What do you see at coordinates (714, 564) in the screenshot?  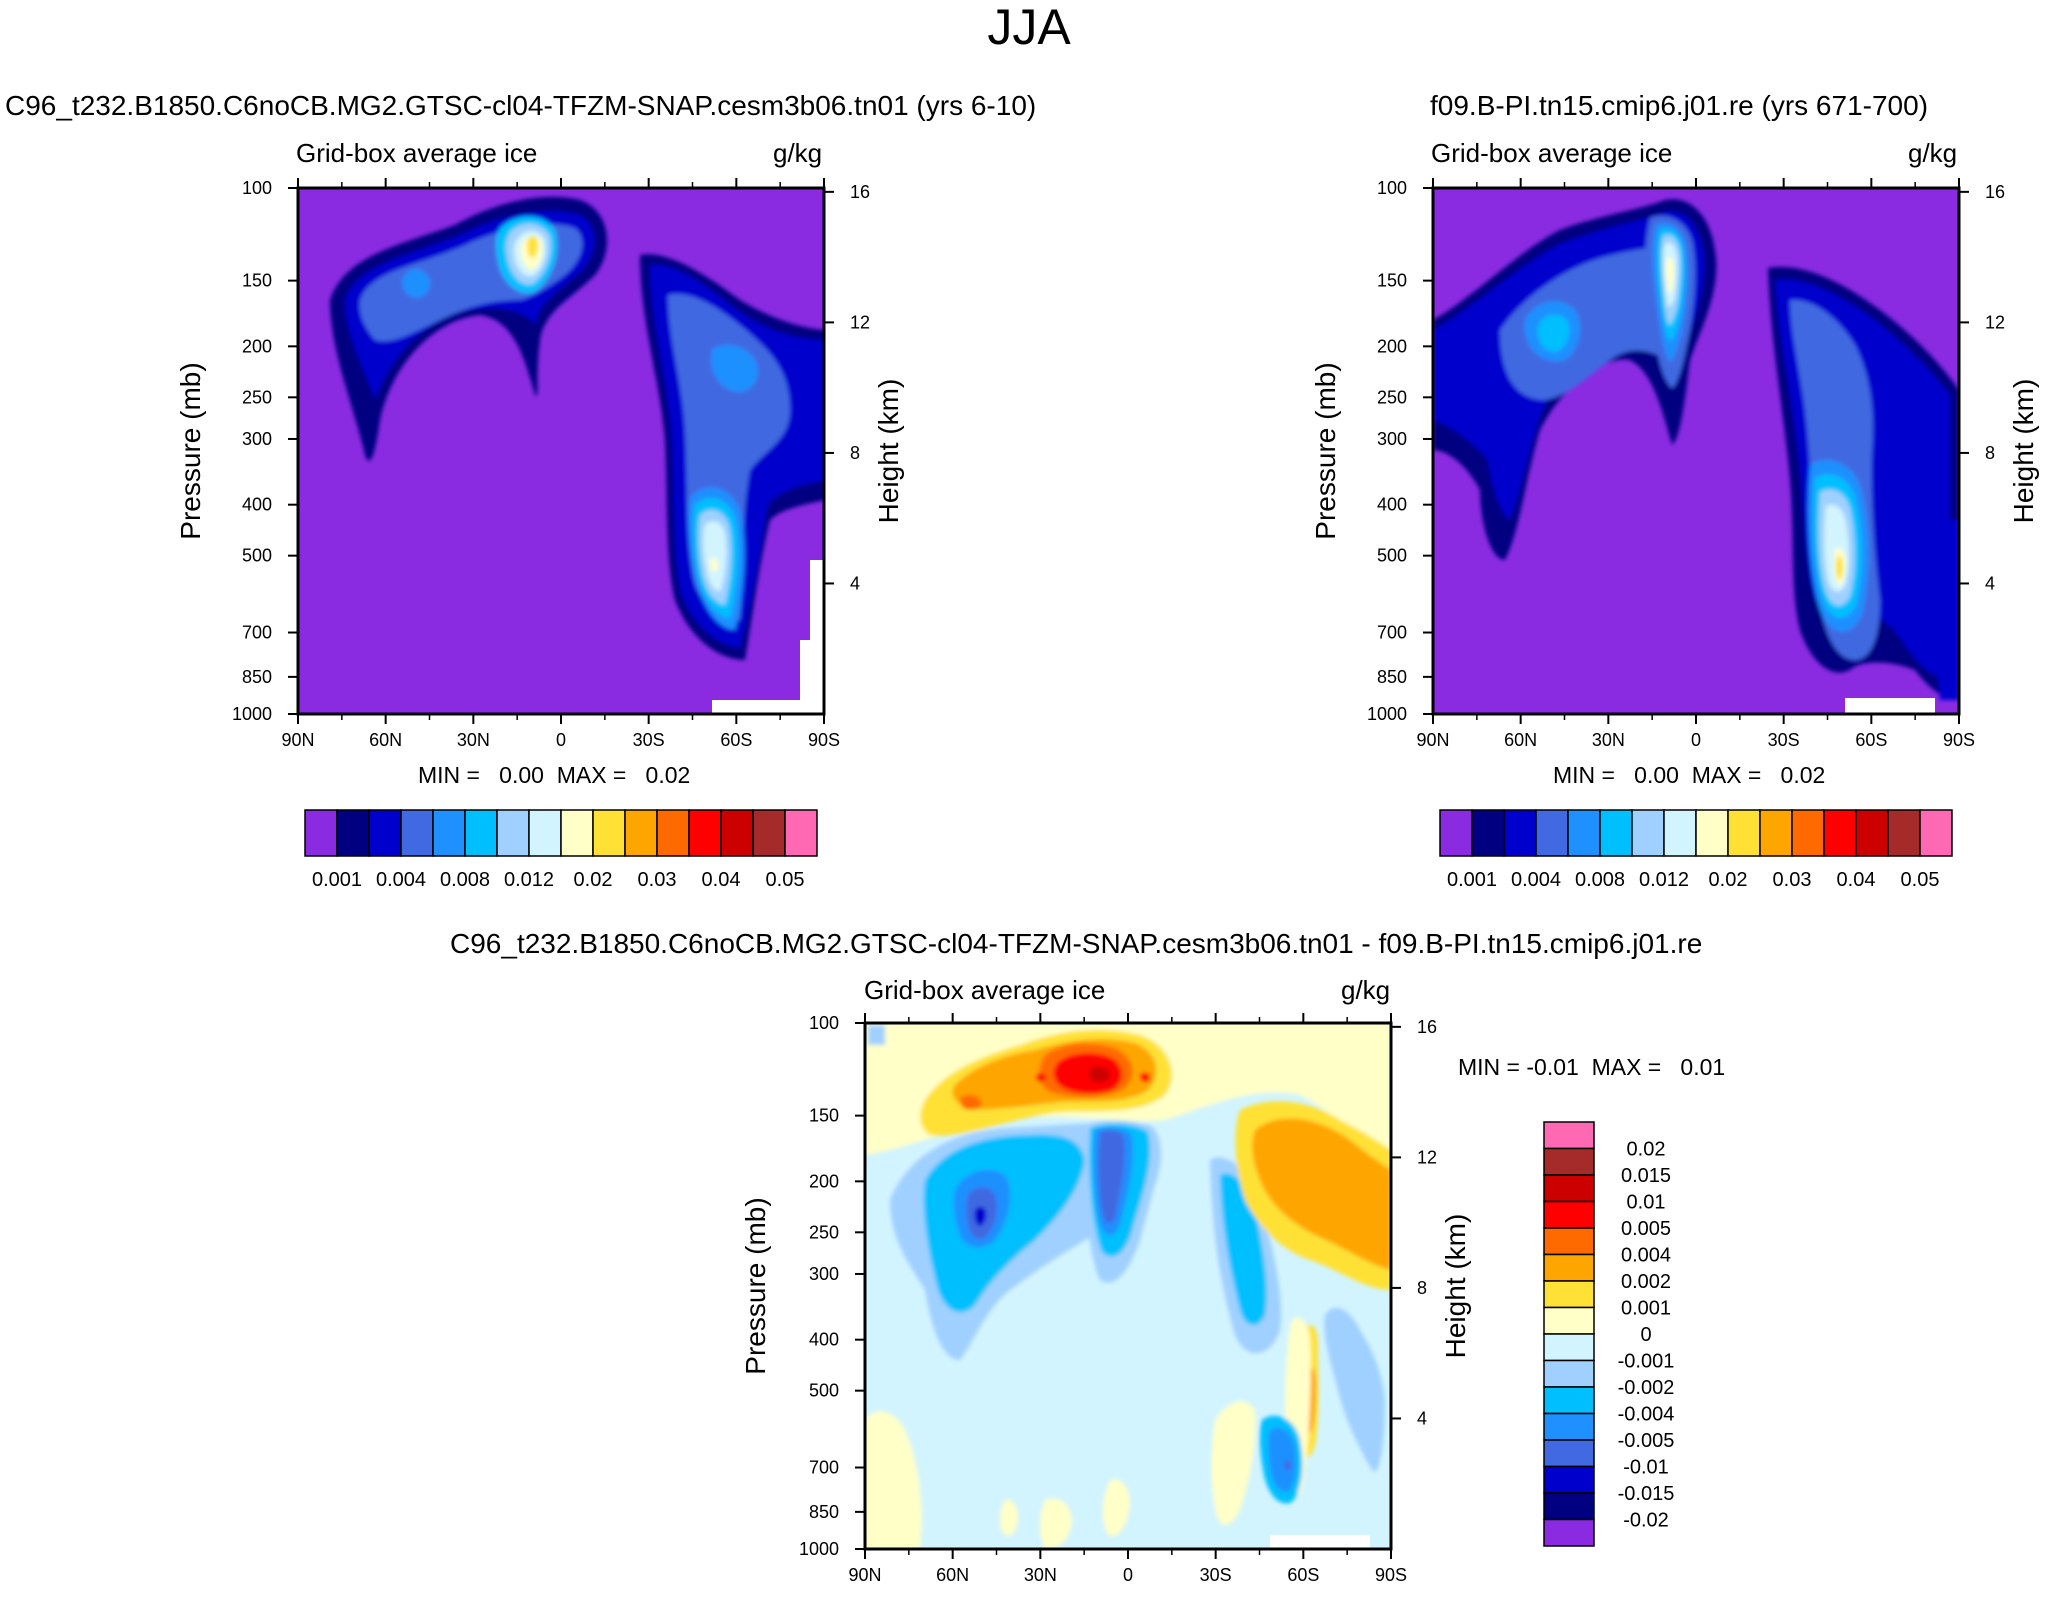 I see `p1-sh-core` at bounding box center [714, 564].